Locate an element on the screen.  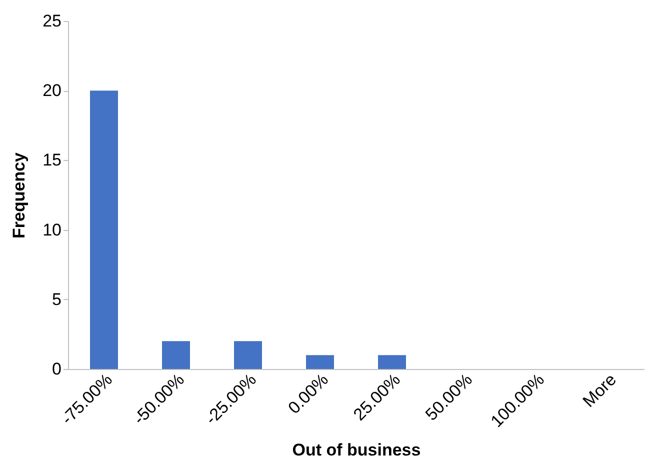
x-axis-title: Out of business is located at coordinates (356, 450).